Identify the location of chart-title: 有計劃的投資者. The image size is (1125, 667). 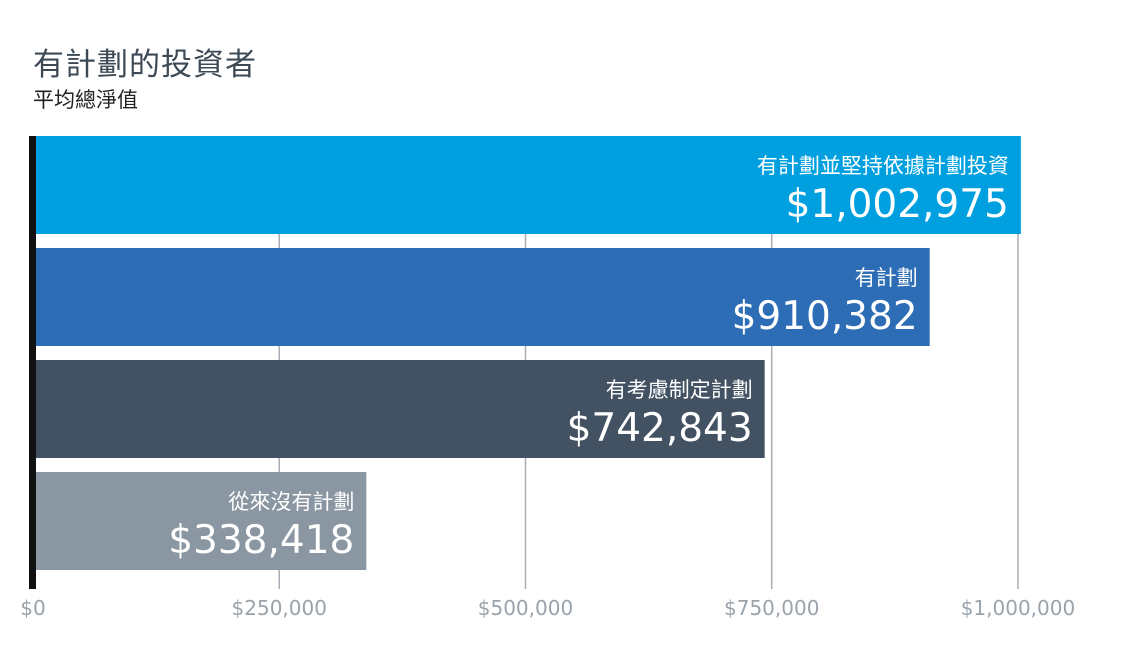
(145, 65).